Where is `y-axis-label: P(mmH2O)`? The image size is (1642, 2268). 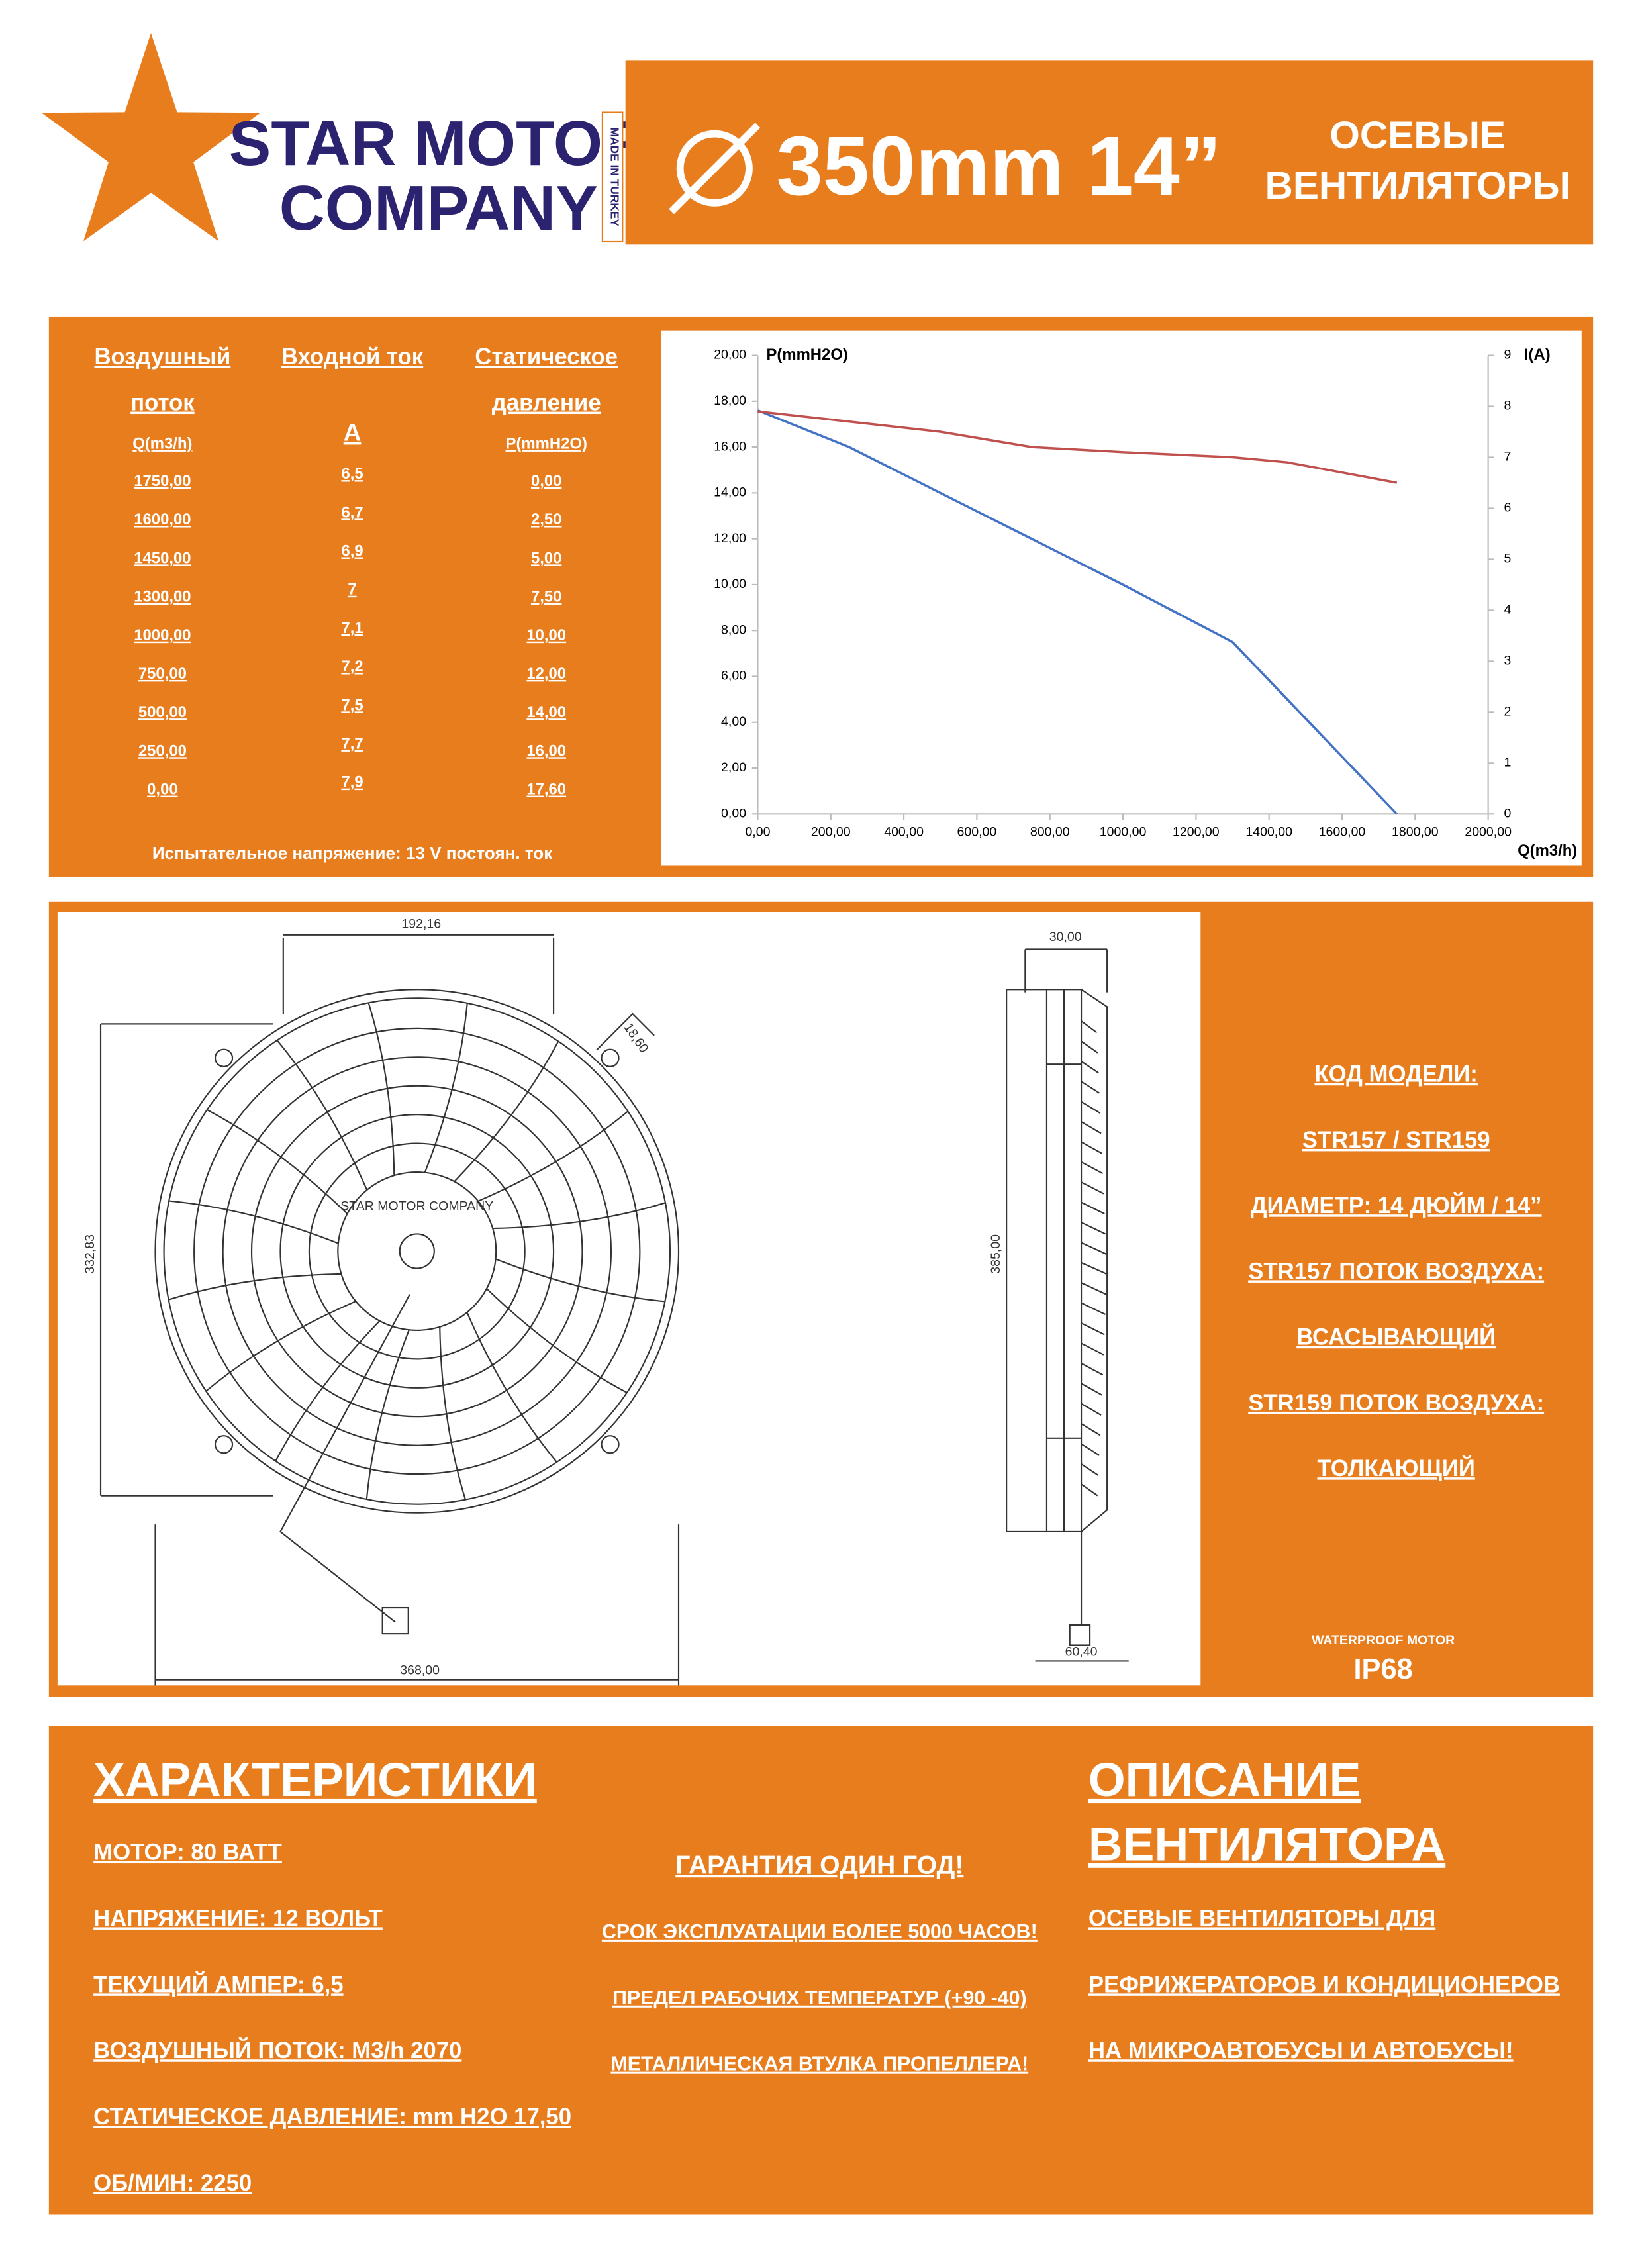 y-axis-label: P(mmH2O) is located at coordinates (806, 355).